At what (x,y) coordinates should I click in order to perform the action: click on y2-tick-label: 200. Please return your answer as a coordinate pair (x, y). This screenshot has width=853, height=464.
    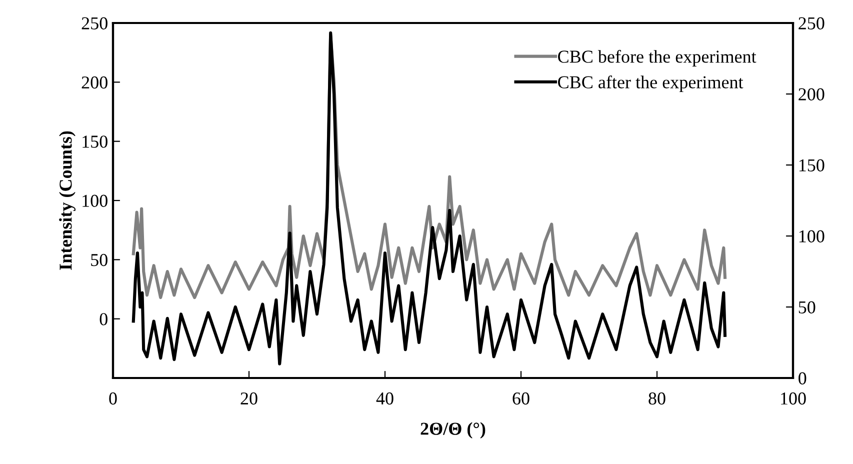
    Looking at the image, I should click on (811, 94).